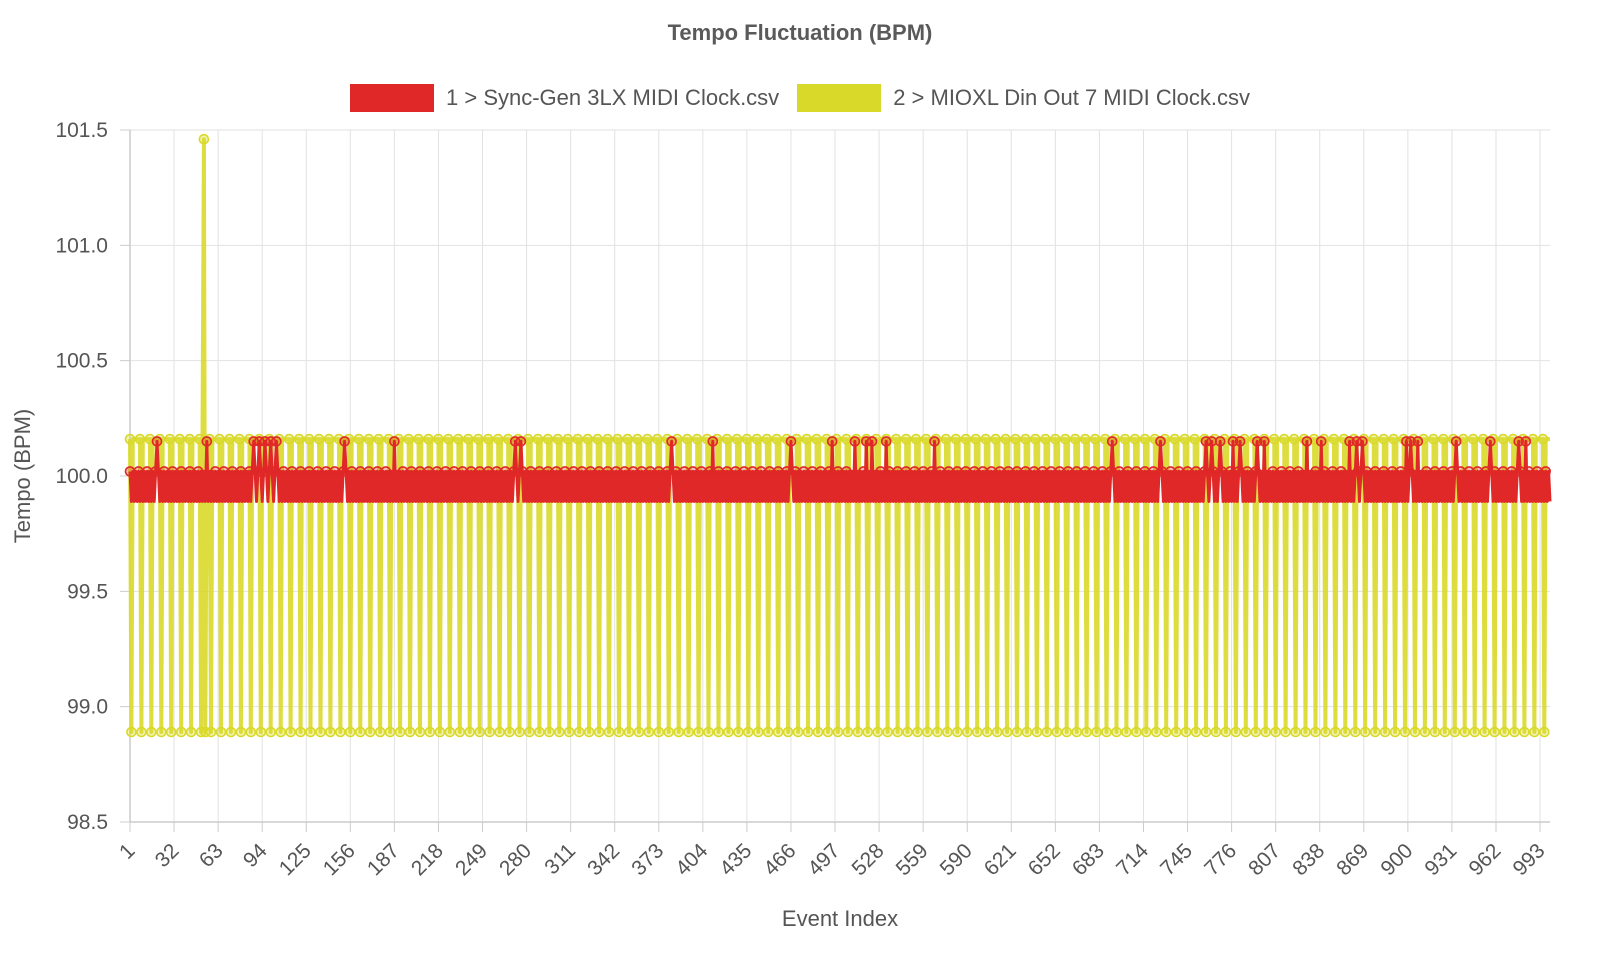 This screenshot has width=1600, height=960. Describe the element at coordinates (1023, 98) in the screenshot. I see `legend-item-series-2: 2 > MIOXL Din Out 7 MIDI Clock.csv` at that location.